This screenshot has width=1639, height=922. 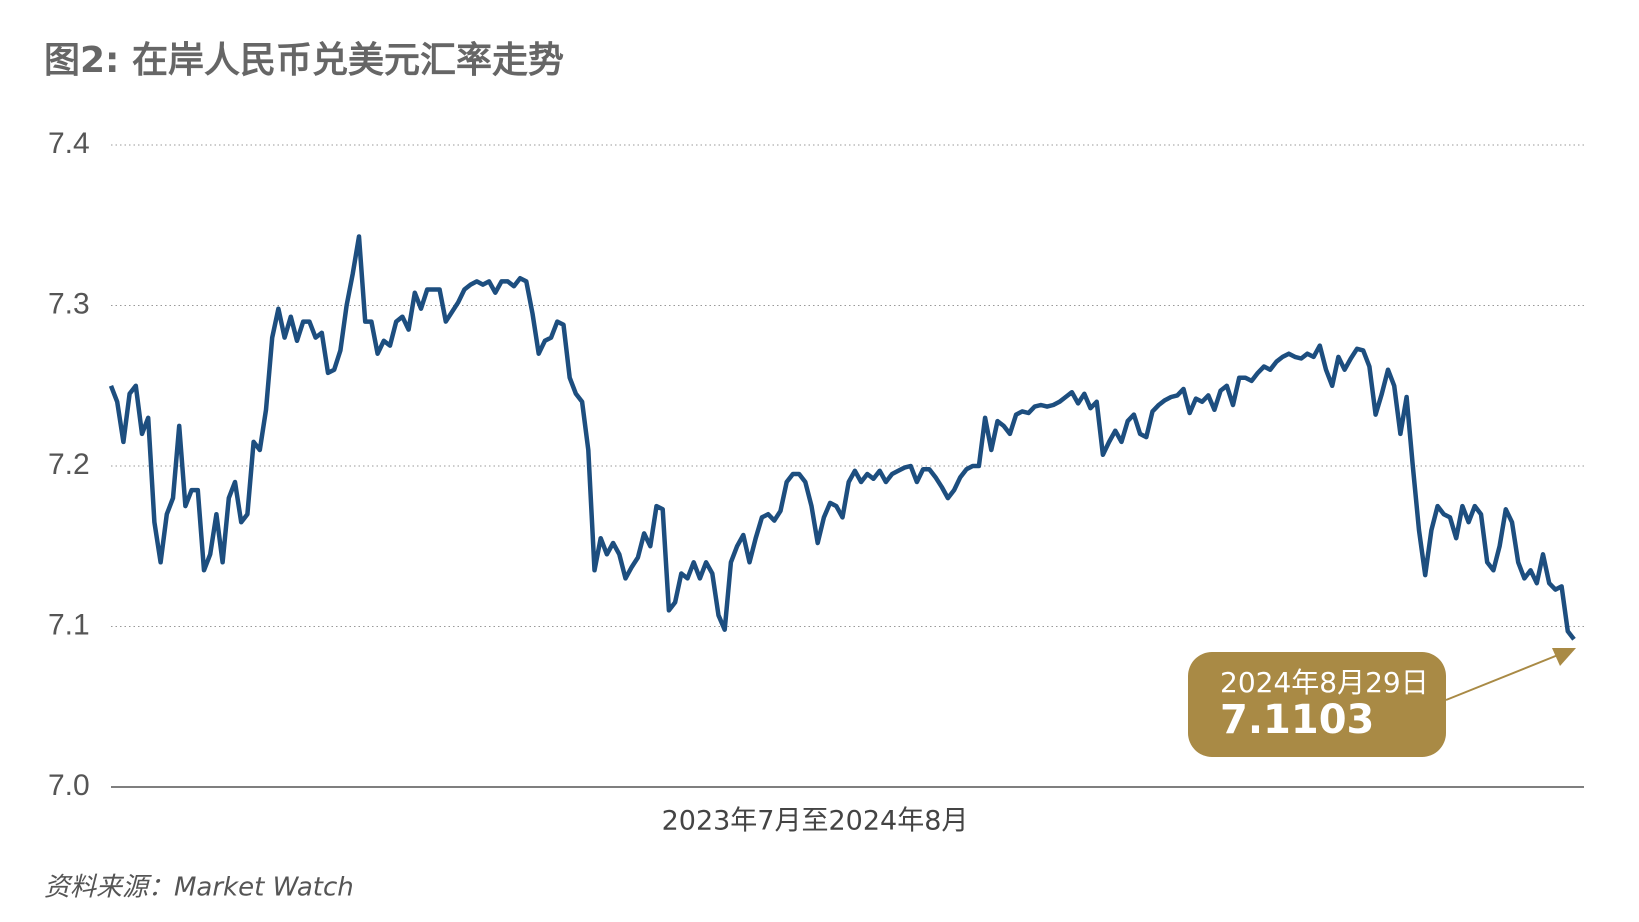 What do you see at coordinates (69, 785) in the screenshot?
I see `y-tick-label: 7.0` at bounding box center [69, 785].